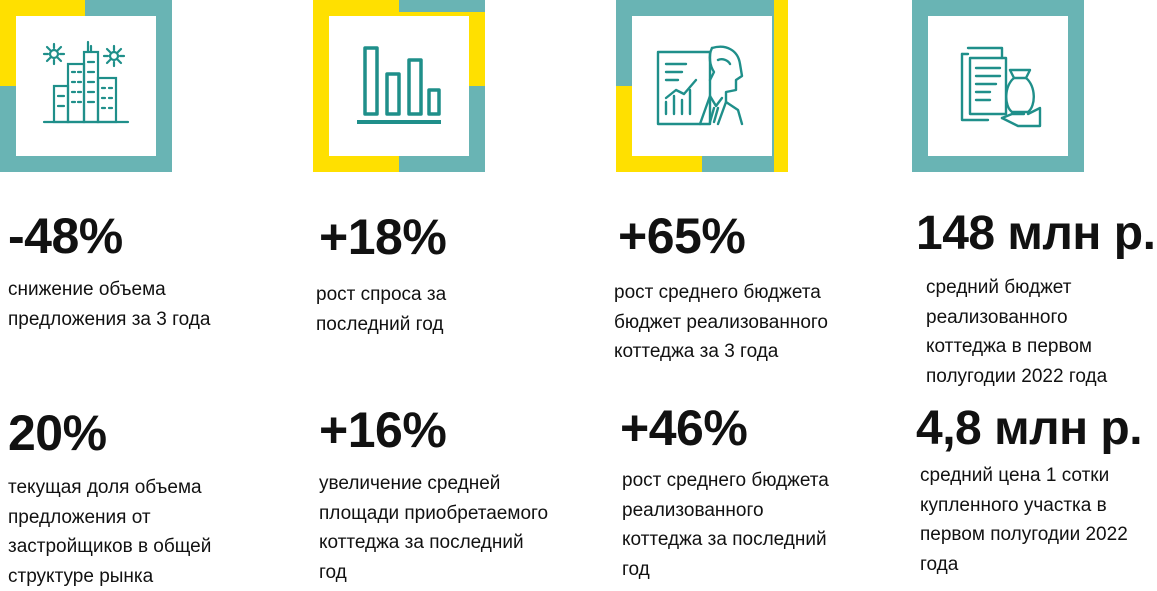 The width and height of the screenshot is (1157, 591). What do you see at coordinates (684, 428) in the screenshot?
I see `stat-value: +46%` at bounding box center [684, 428].